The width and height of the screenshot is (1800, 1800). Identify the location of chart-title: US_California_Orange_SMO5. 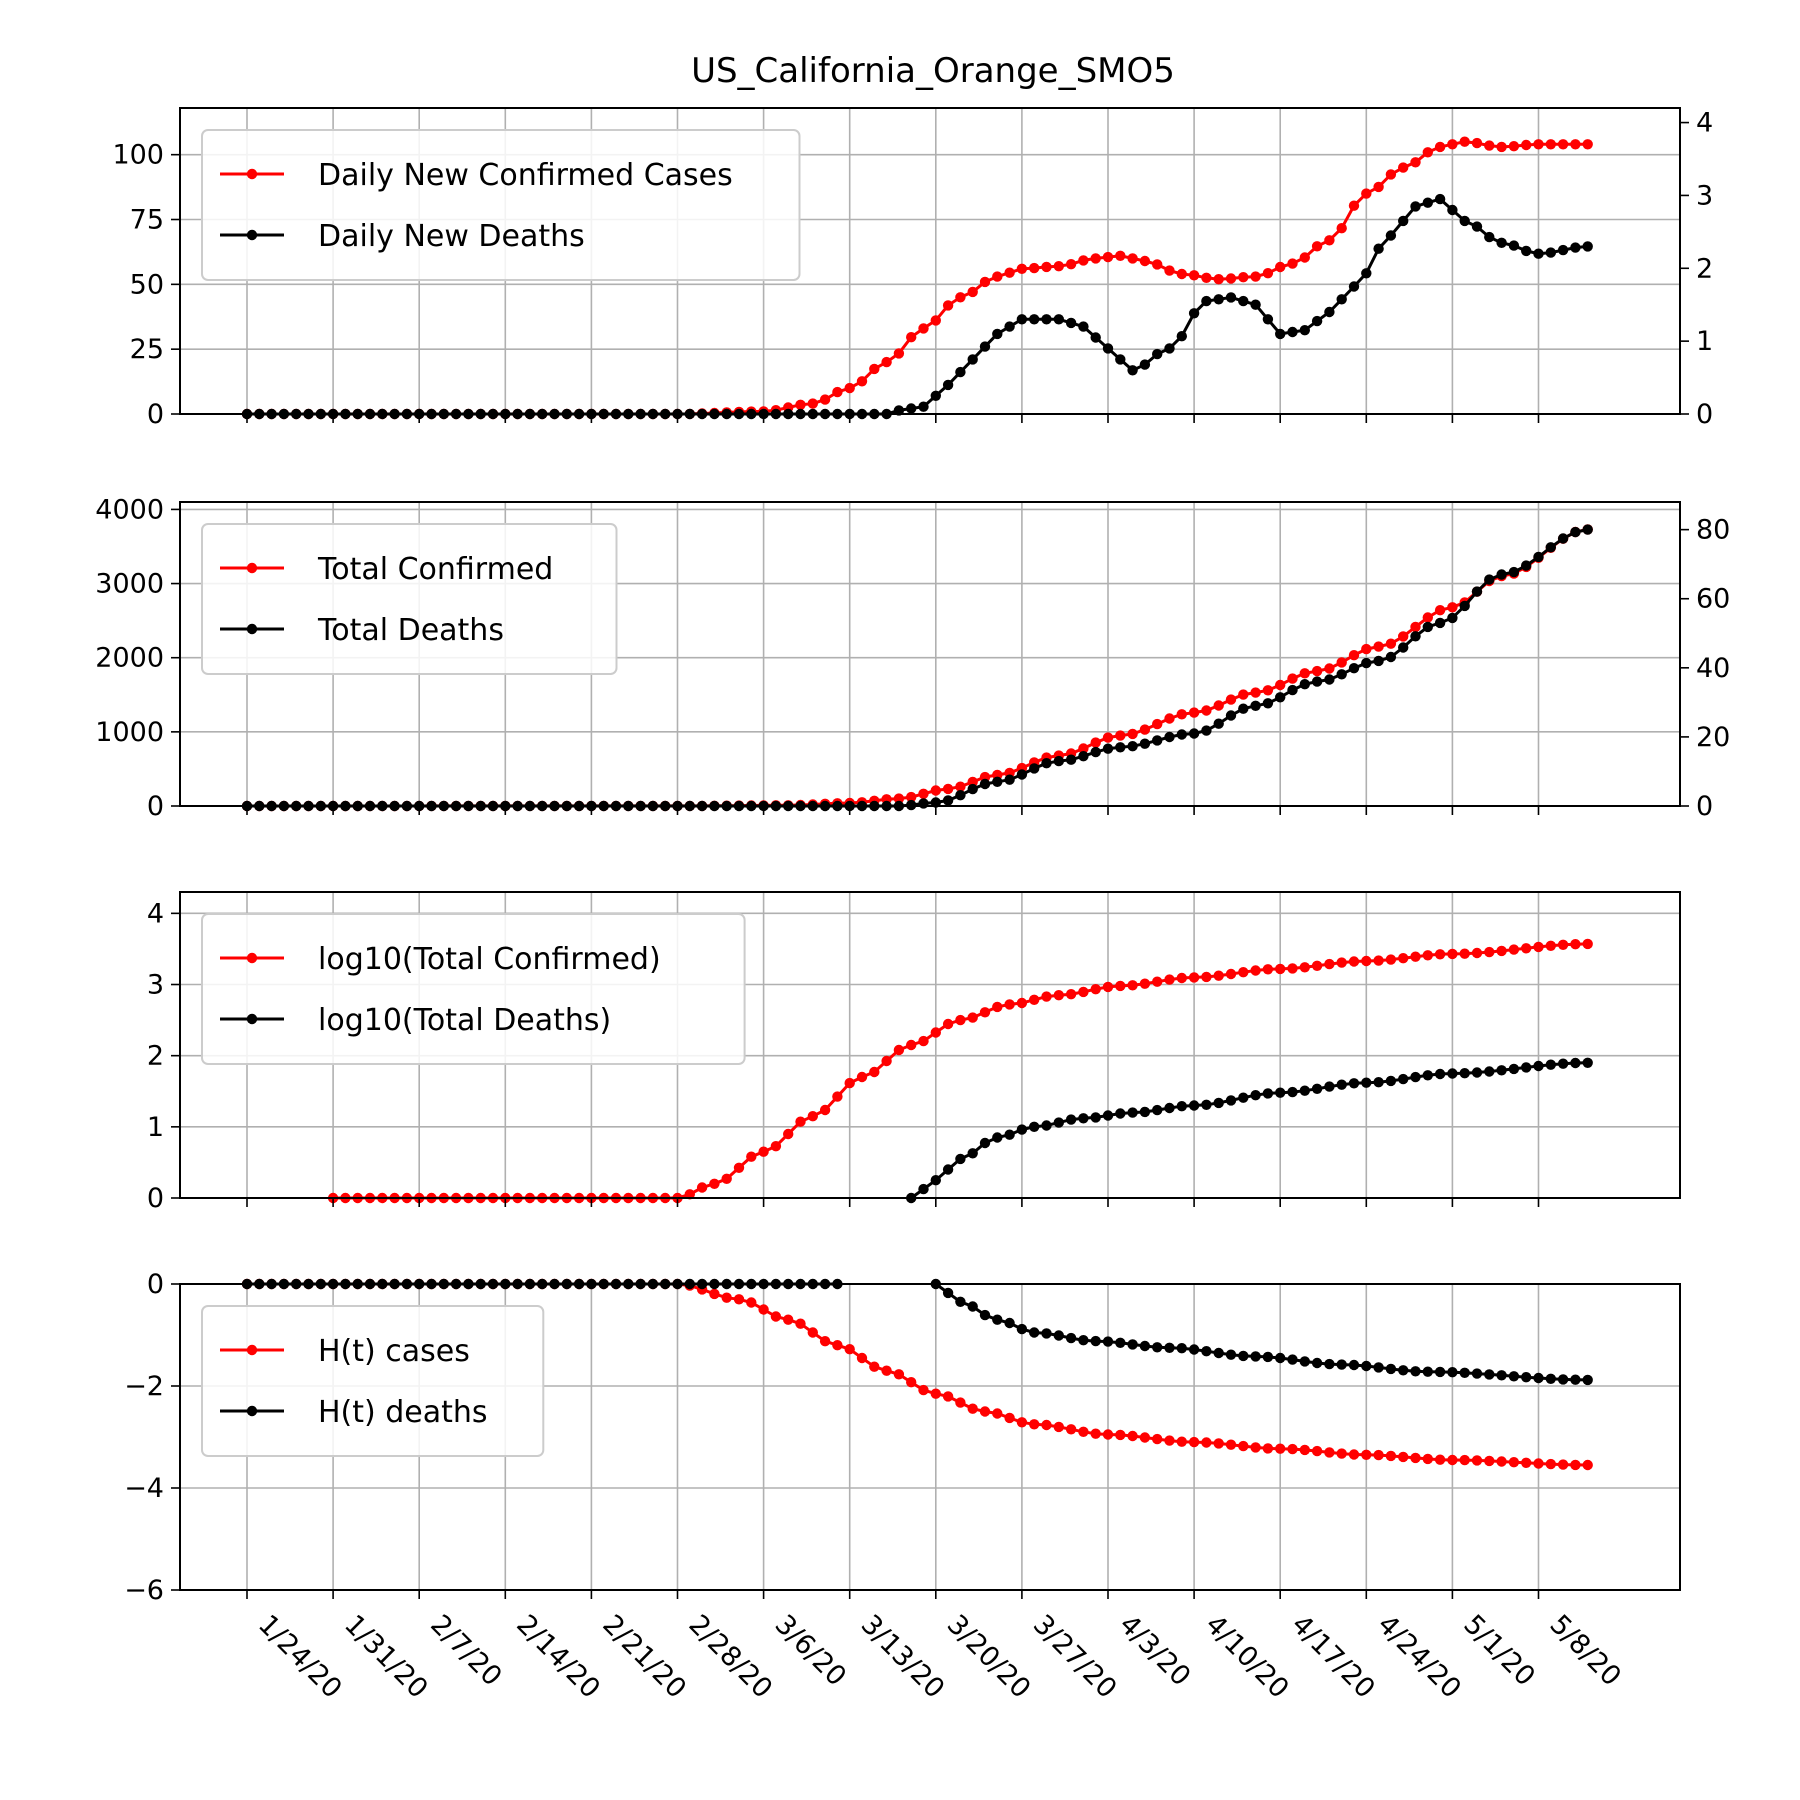
(933, 71).